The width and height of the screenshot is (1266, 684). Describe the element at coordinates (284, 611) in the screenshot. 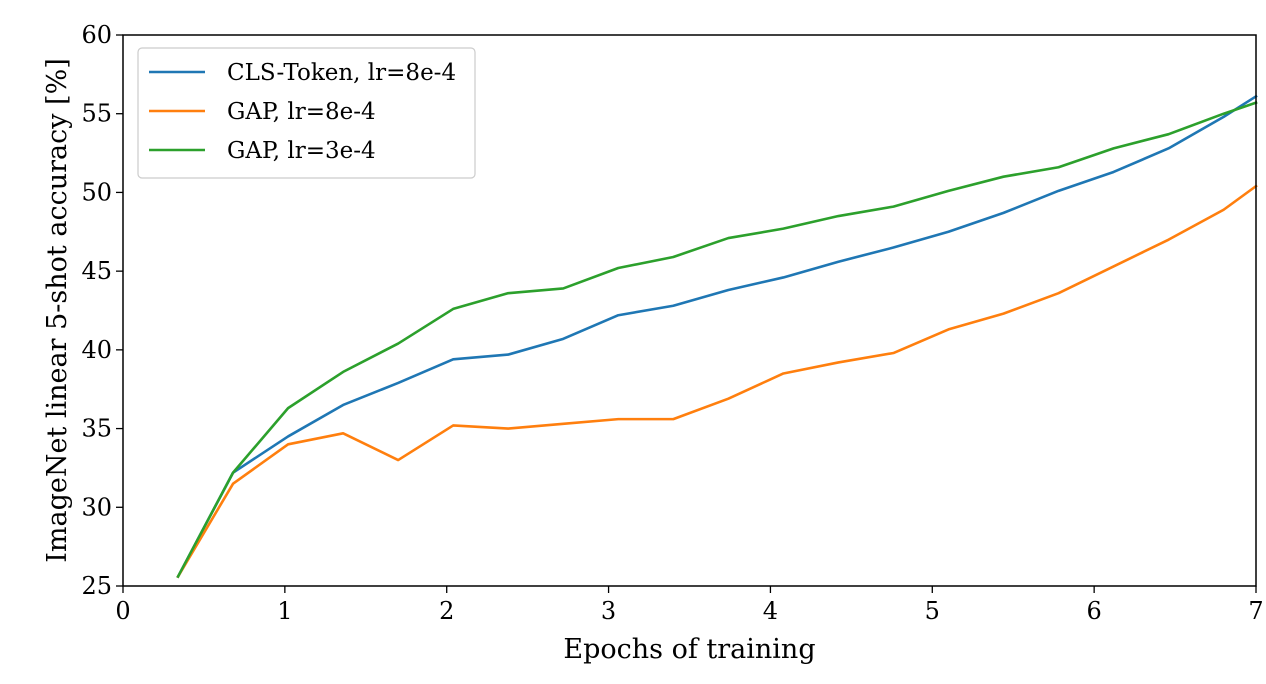

I see `x-tick-label: 1` at that location.